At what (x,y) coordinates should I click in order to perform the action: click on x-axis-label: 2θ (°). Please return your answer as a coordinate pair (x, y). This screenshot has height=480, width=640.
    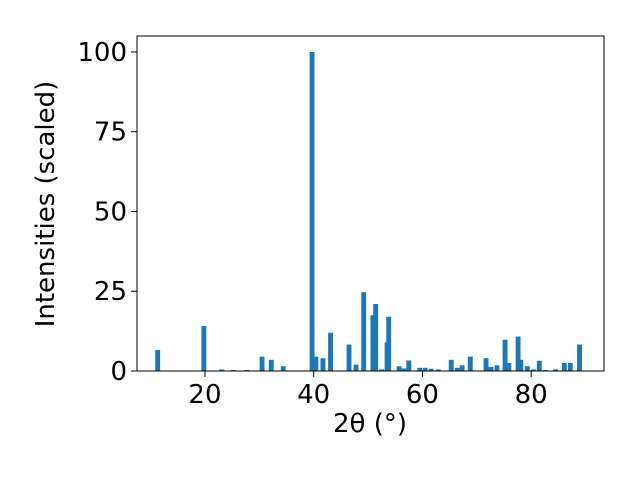
    Looking at the image, I should click on (370, 424).